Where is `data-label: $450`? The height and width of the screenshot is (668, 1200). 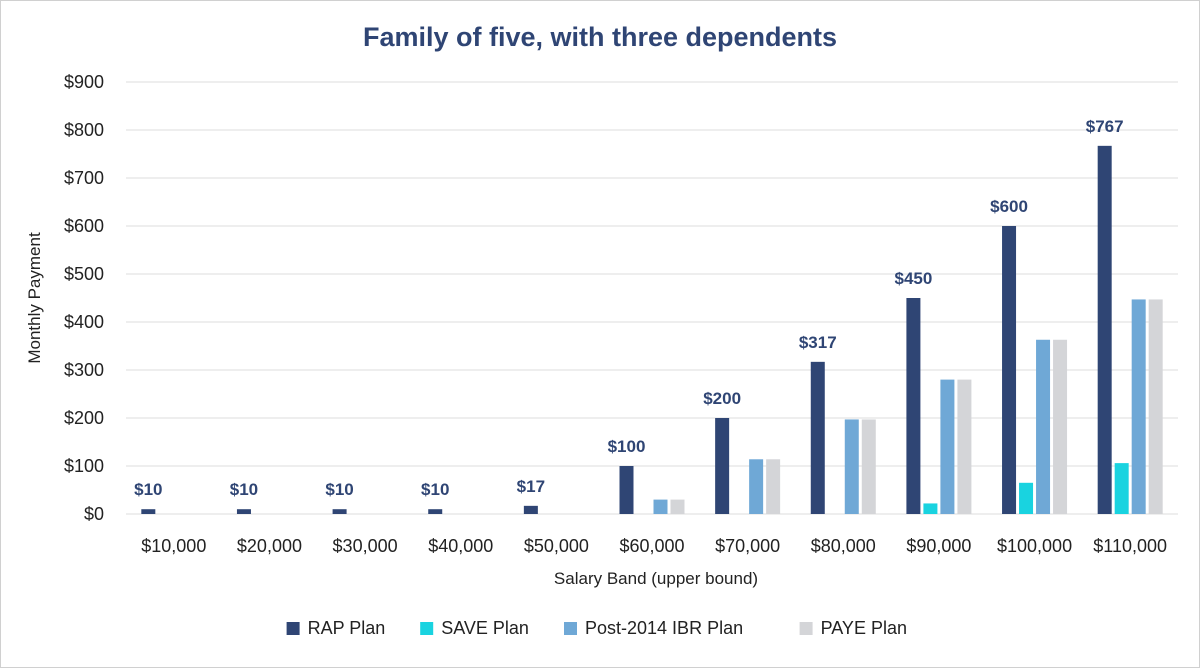 data-label: $450 is located at coordinates (913, 278).